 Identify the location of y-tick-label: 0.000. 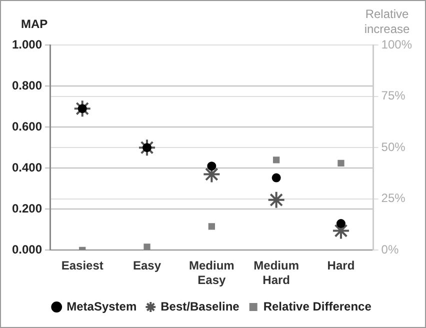
(27, 249).